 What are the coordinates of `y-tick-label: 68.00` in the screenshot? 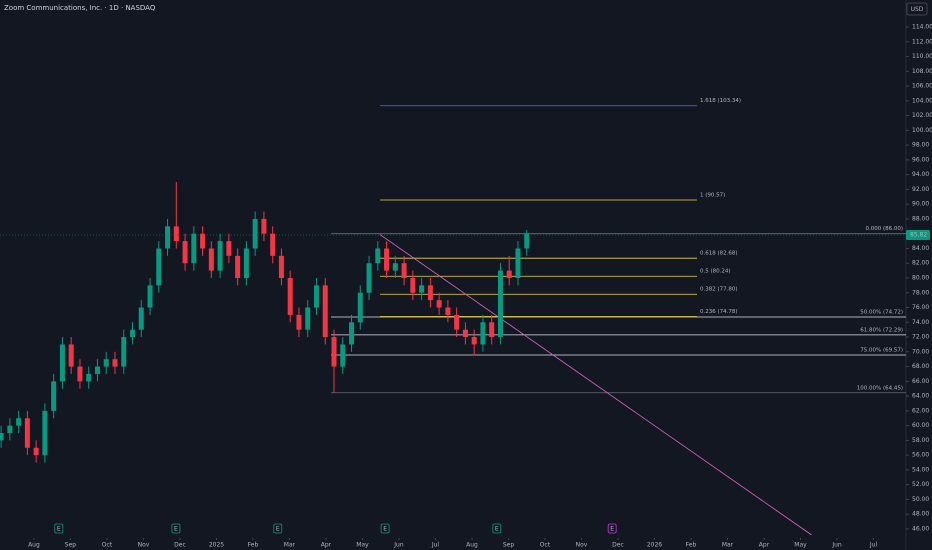 It's located at (920, 366).